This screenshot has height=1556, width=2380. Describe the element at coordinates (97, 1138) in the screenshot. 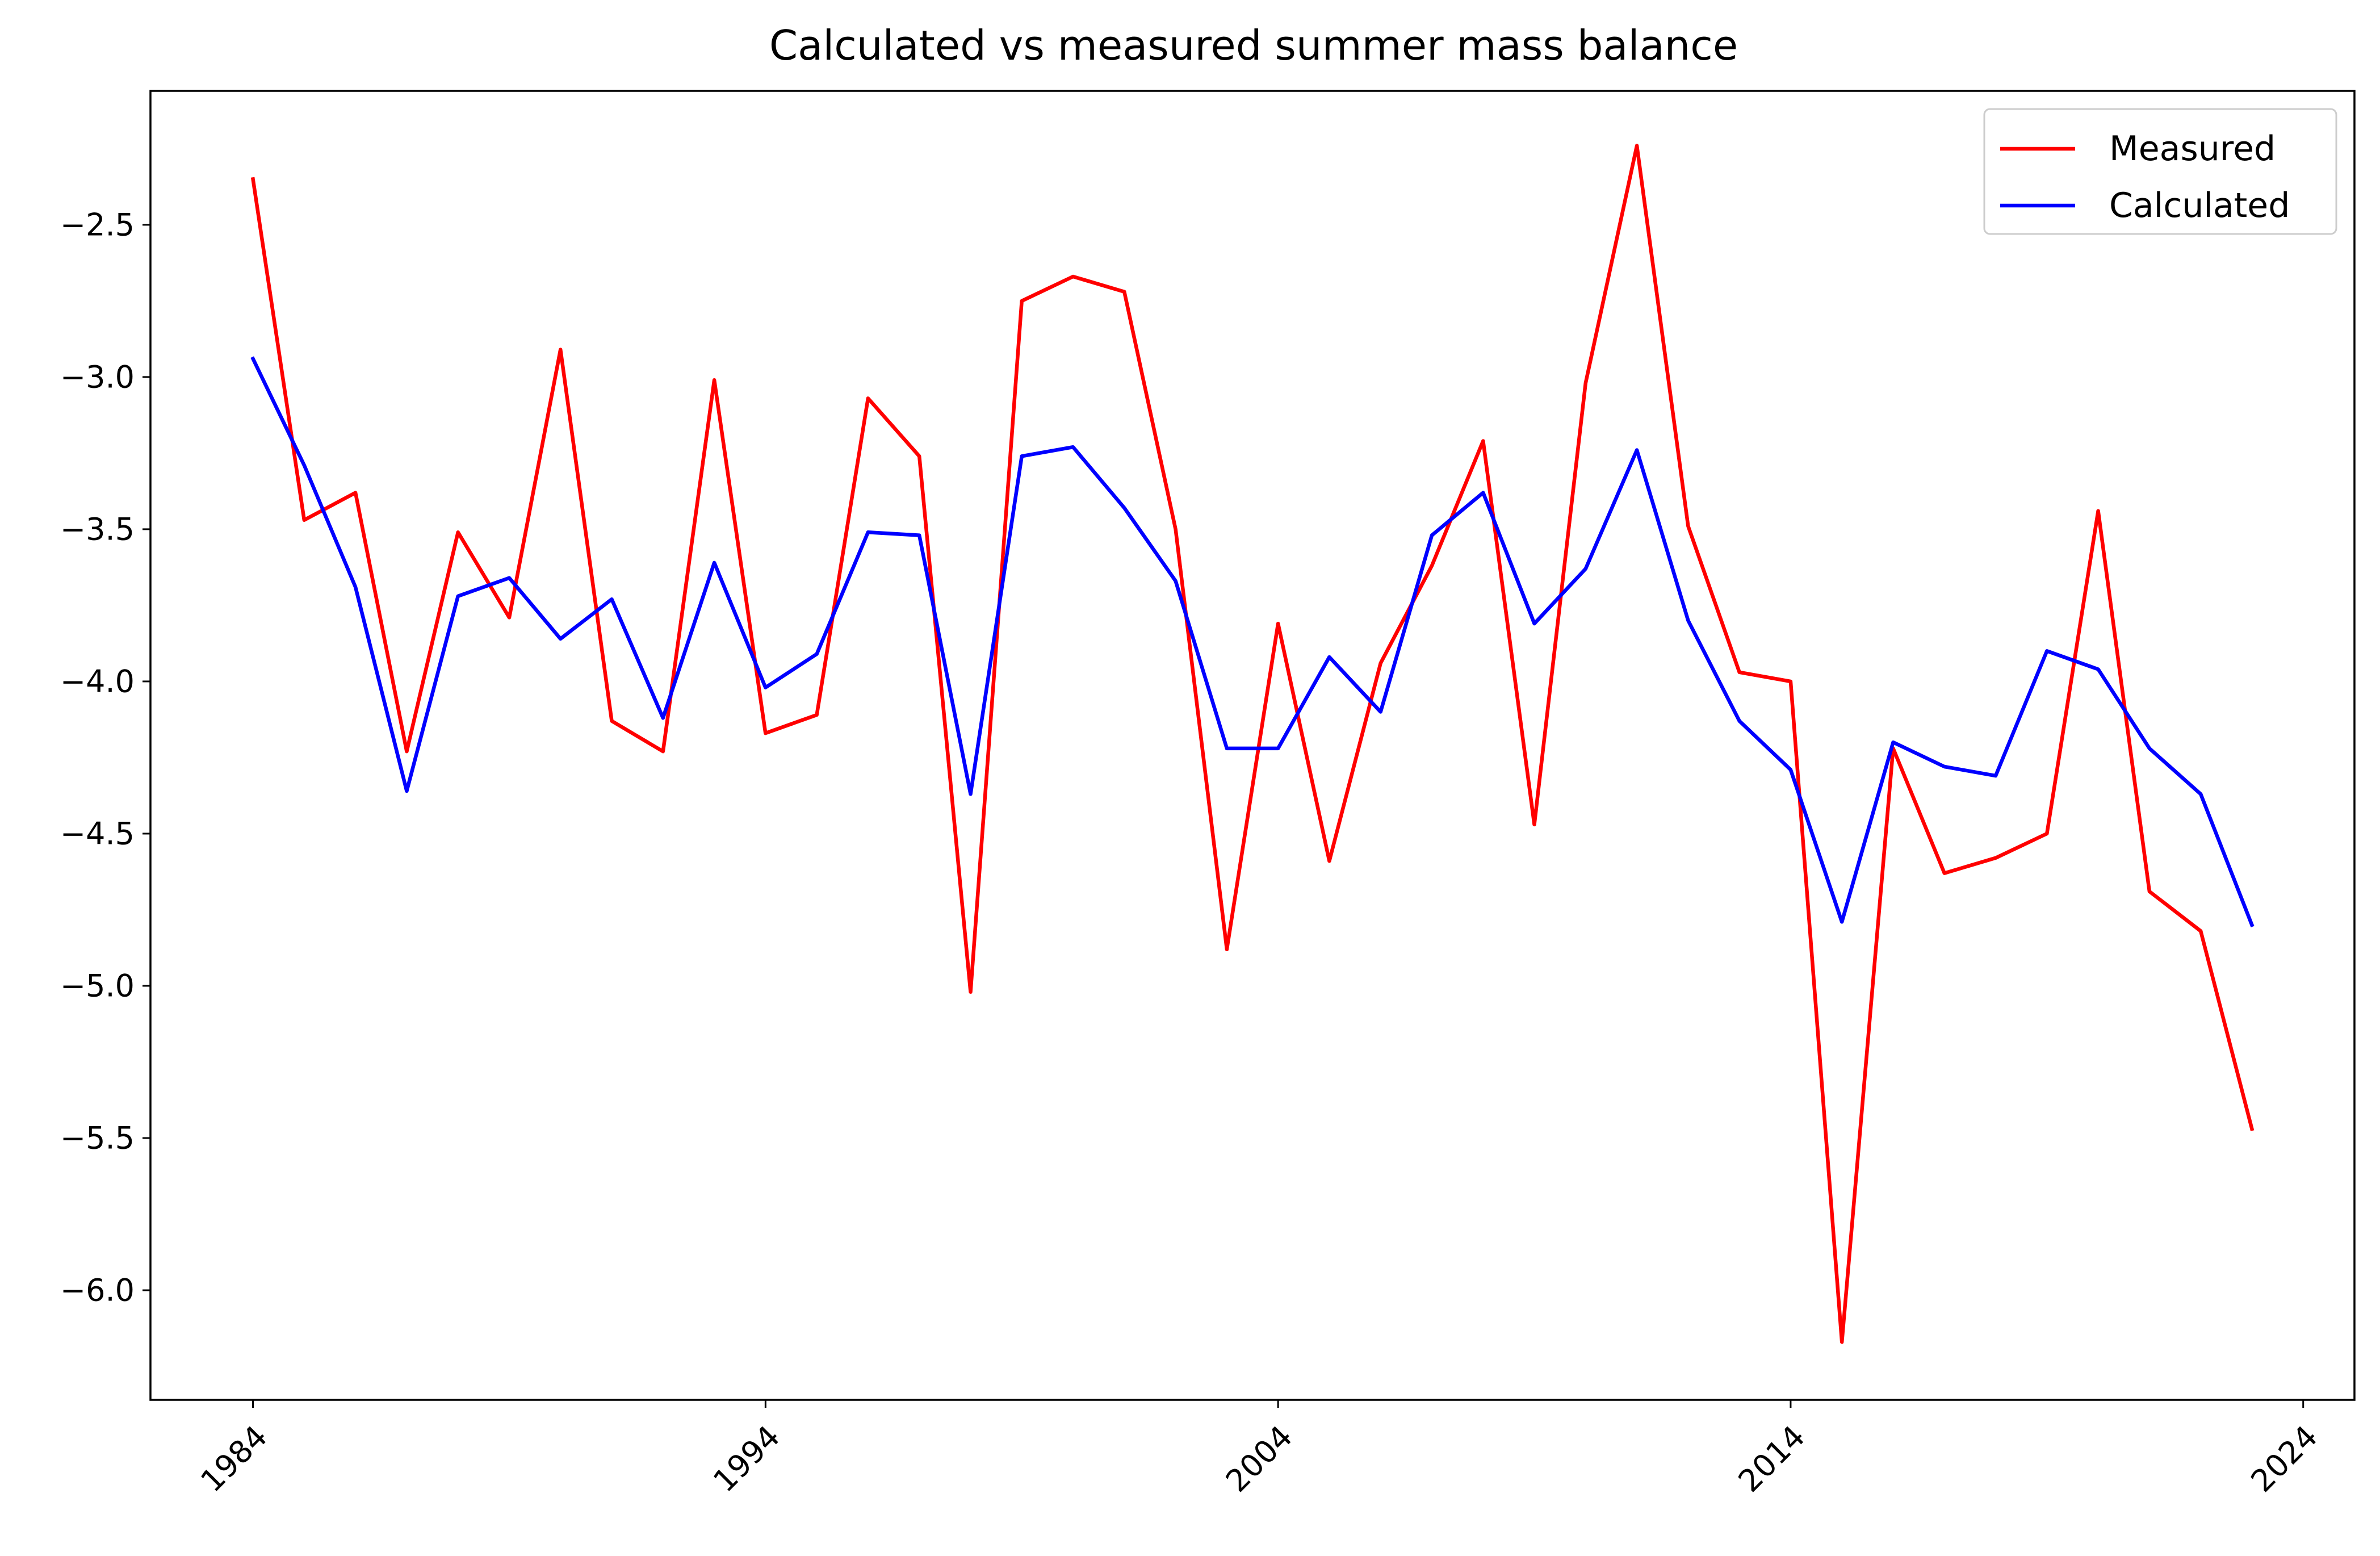

I see `y-tick-label: −5.5` at that location.